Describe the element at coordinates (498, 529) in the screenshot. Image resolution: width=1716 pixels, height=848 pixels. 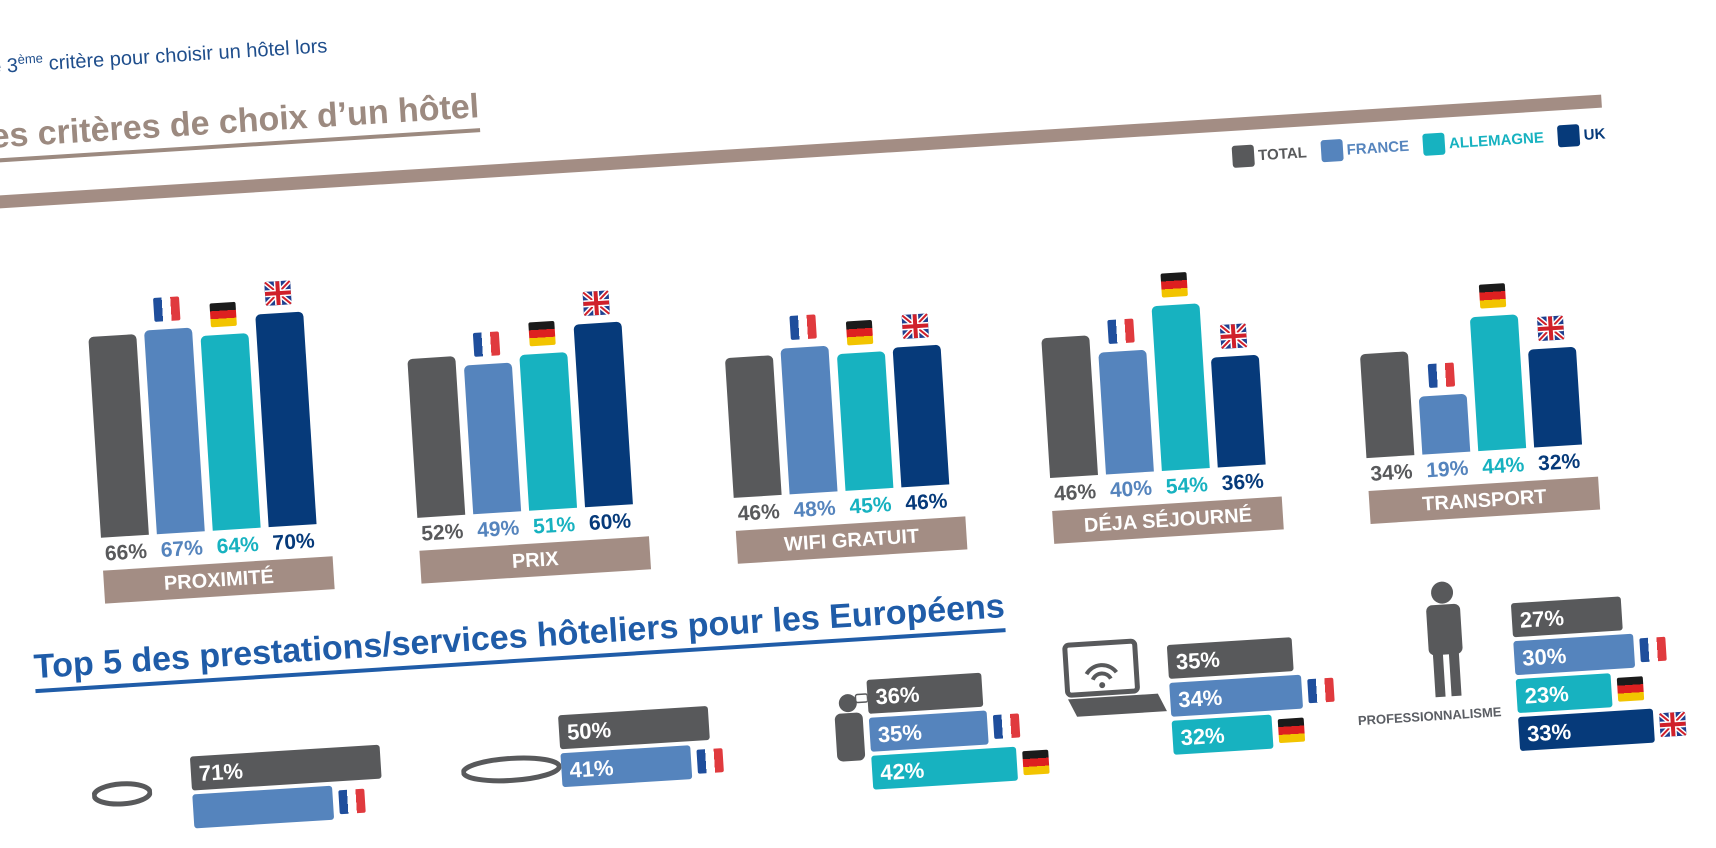
I see `value-label: 49%` at that location.